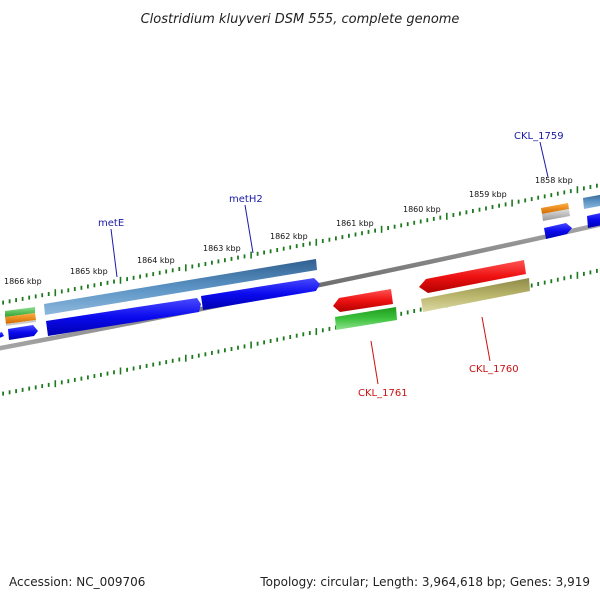 Image resolution: width=600 pixels, height=600 pixels. What do you see at coordinates (355, 223) in the screenshot?
I see `scale-label: 1861 kbp` at bounding box center [355, 223].